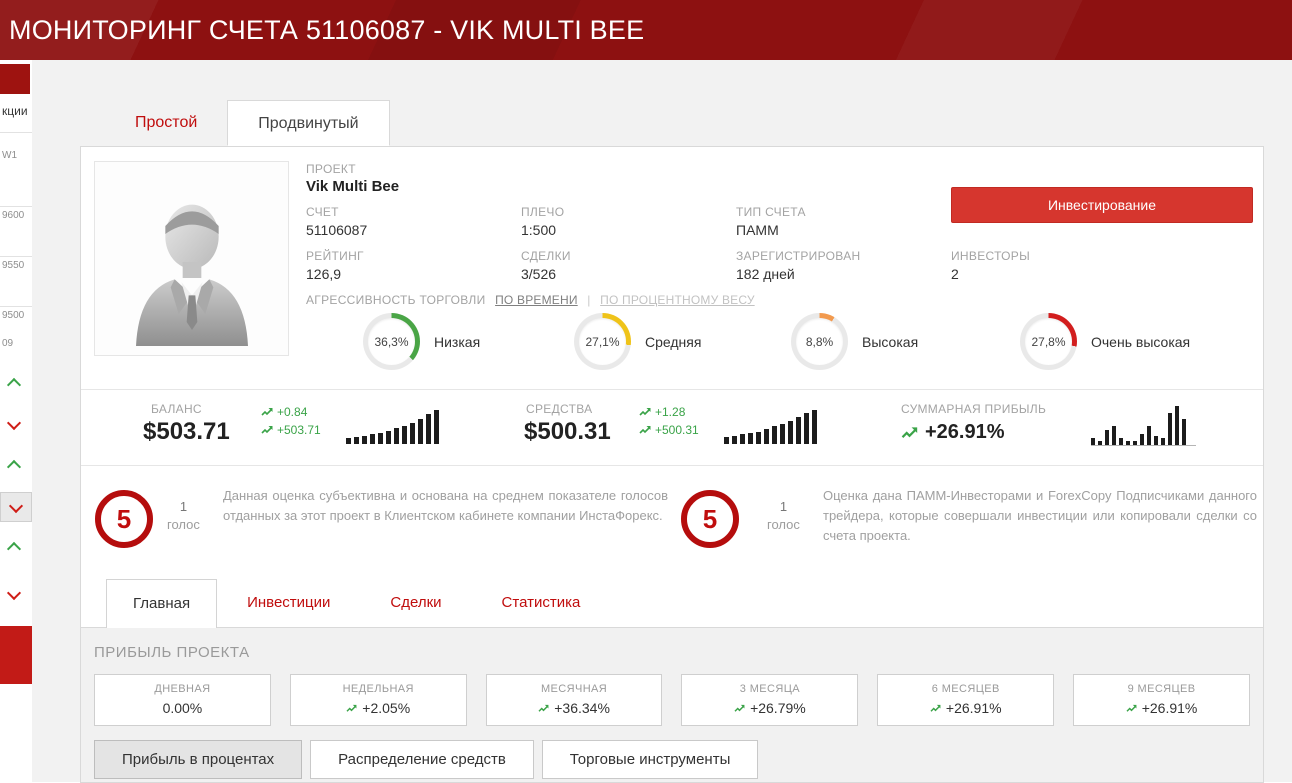 The image size is (1292, 783). What do you see at coordinates (166, 122) in the screenshot?
I see `tab-simple: Простой` at bounding box center [166, 122].